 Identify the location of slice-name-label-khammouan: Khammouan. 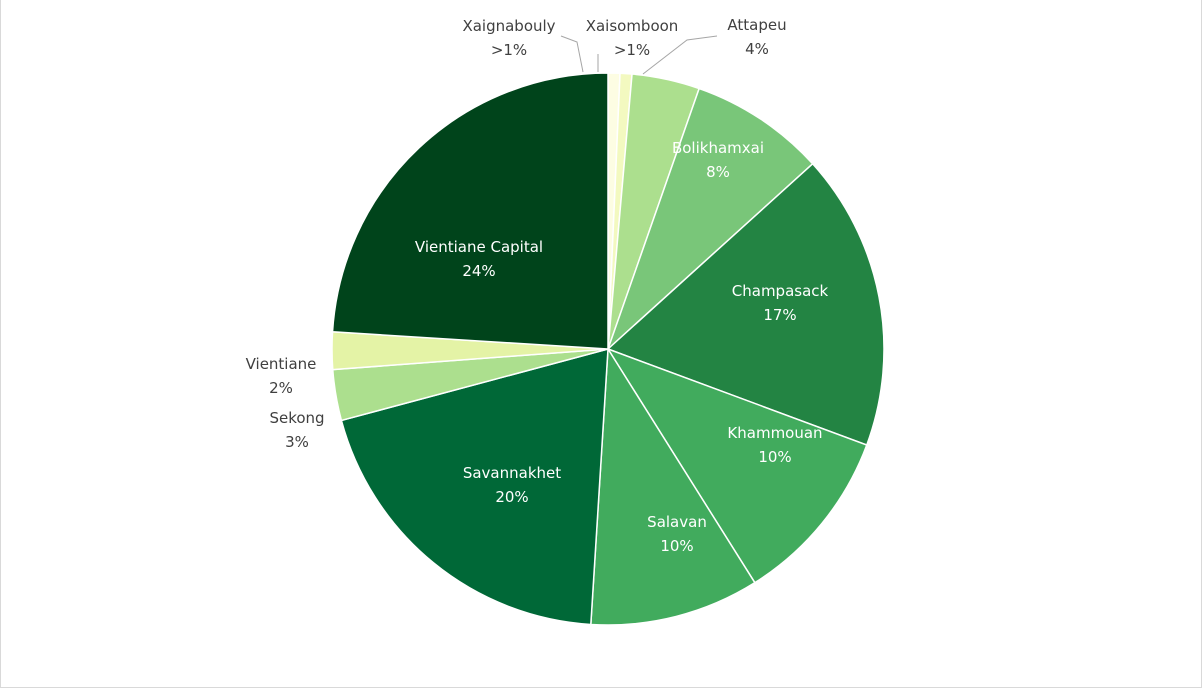
(774, 433).